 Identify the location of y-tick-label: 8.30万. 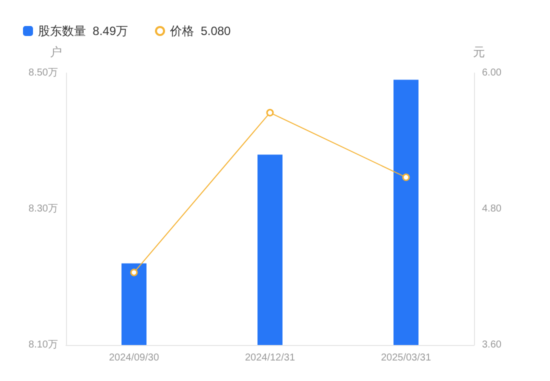
(43, 209).